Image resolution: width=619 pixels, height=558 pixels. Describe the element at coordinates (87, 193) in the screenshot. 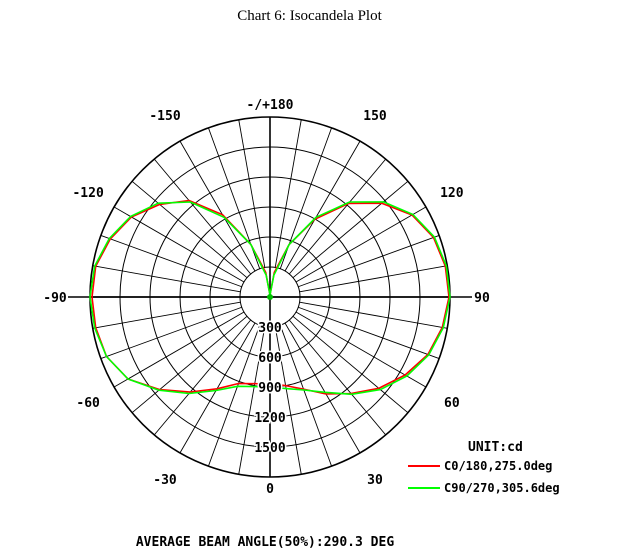

I see `angle-label: -120` at that location.